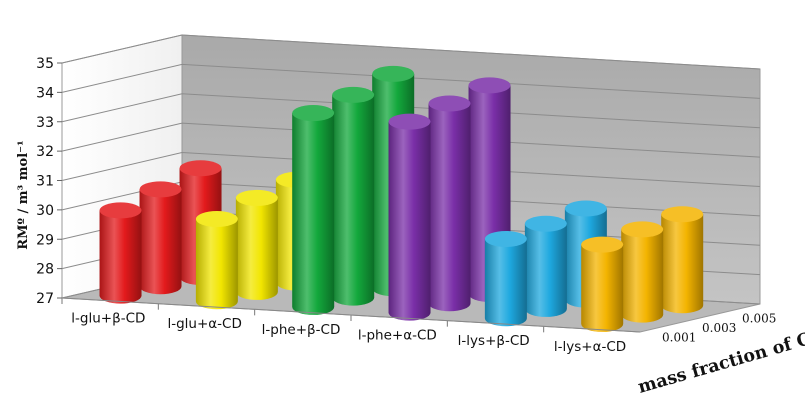 This screenshot has width=805, height=400. What do you see at coordinates (45, 93) in the screenshot?
I see `y-tick-label: 34` at bounding box center [45, 93].